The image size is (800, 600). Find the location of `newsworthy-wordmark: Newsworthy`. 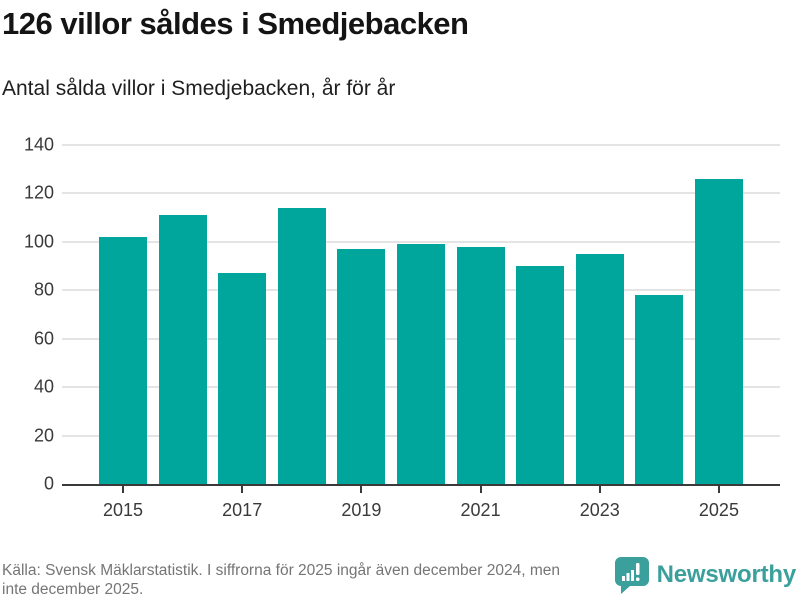

newsworthy-wordmark: Newsworthy is located at coordinates (726, 574).